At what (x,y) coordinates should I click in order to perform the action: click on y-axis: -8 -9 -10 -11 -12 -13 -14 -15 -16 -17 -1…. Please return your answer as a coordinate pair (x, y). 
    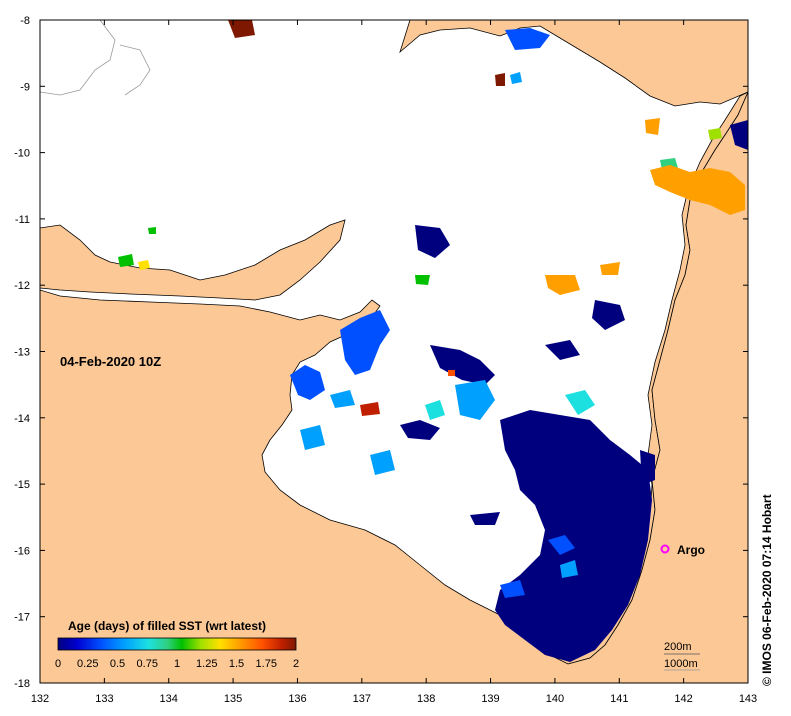
    Looking at the image, I should click on (22, 352).